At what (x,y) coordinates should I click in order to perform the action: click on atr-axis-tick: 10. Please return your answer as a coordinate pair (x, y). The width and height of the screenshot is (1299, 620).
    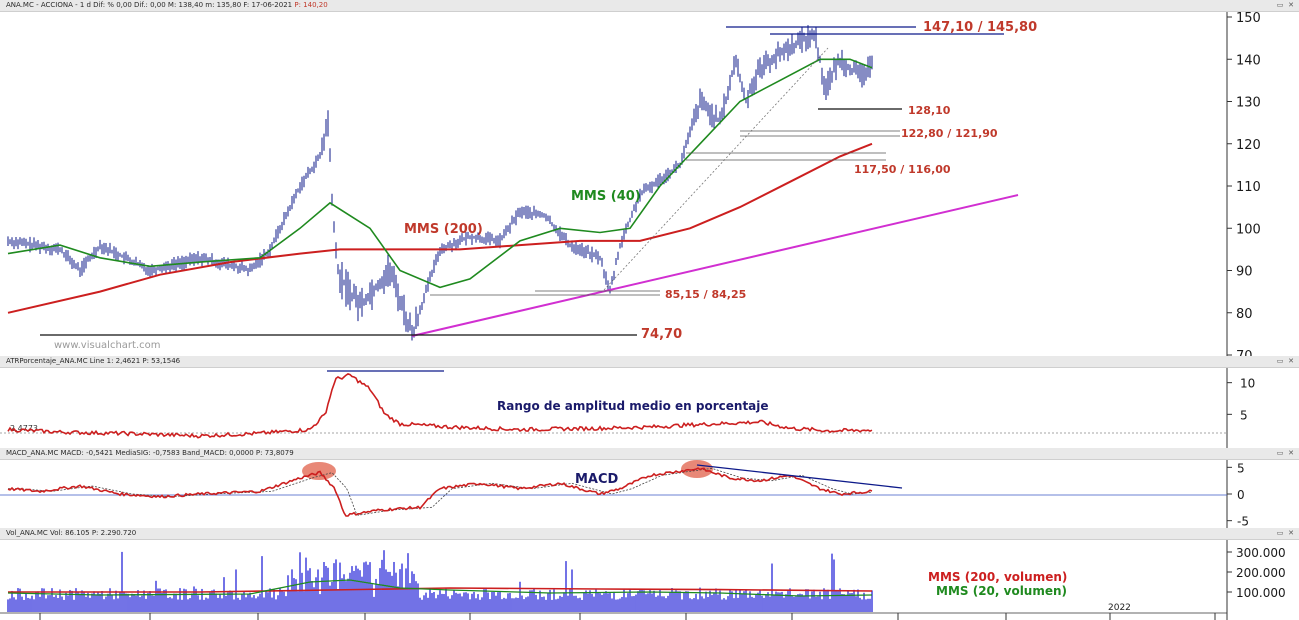
    Looking at the image, I should click on (1247, 384).